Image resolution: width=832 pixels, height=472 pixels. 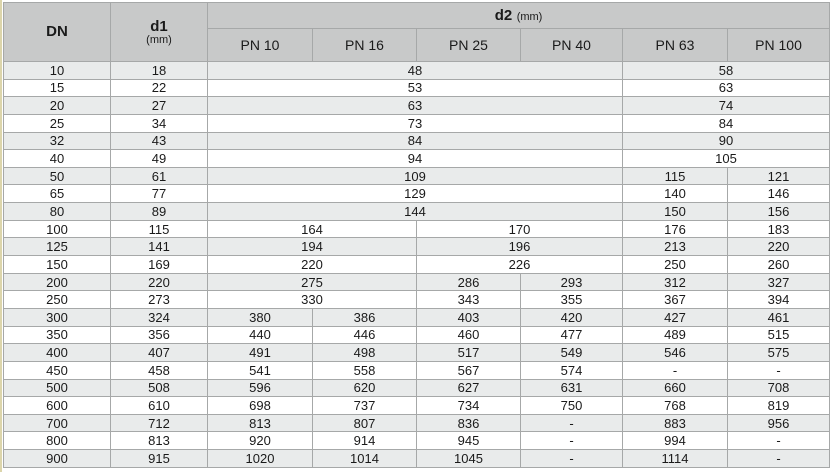 What do you see at coordinates (159, 458) in the screenshot?
I see `d1-cell: 915` at bounding box center [159, 458].